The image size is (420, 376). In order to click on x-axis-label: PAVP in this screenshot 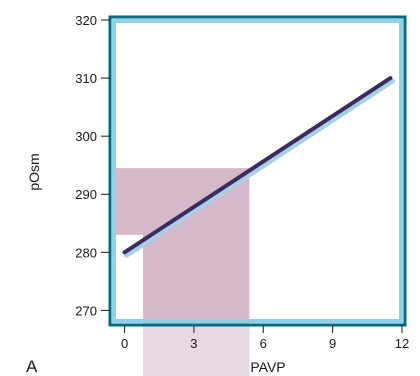, I will do `click(267, 367)`.